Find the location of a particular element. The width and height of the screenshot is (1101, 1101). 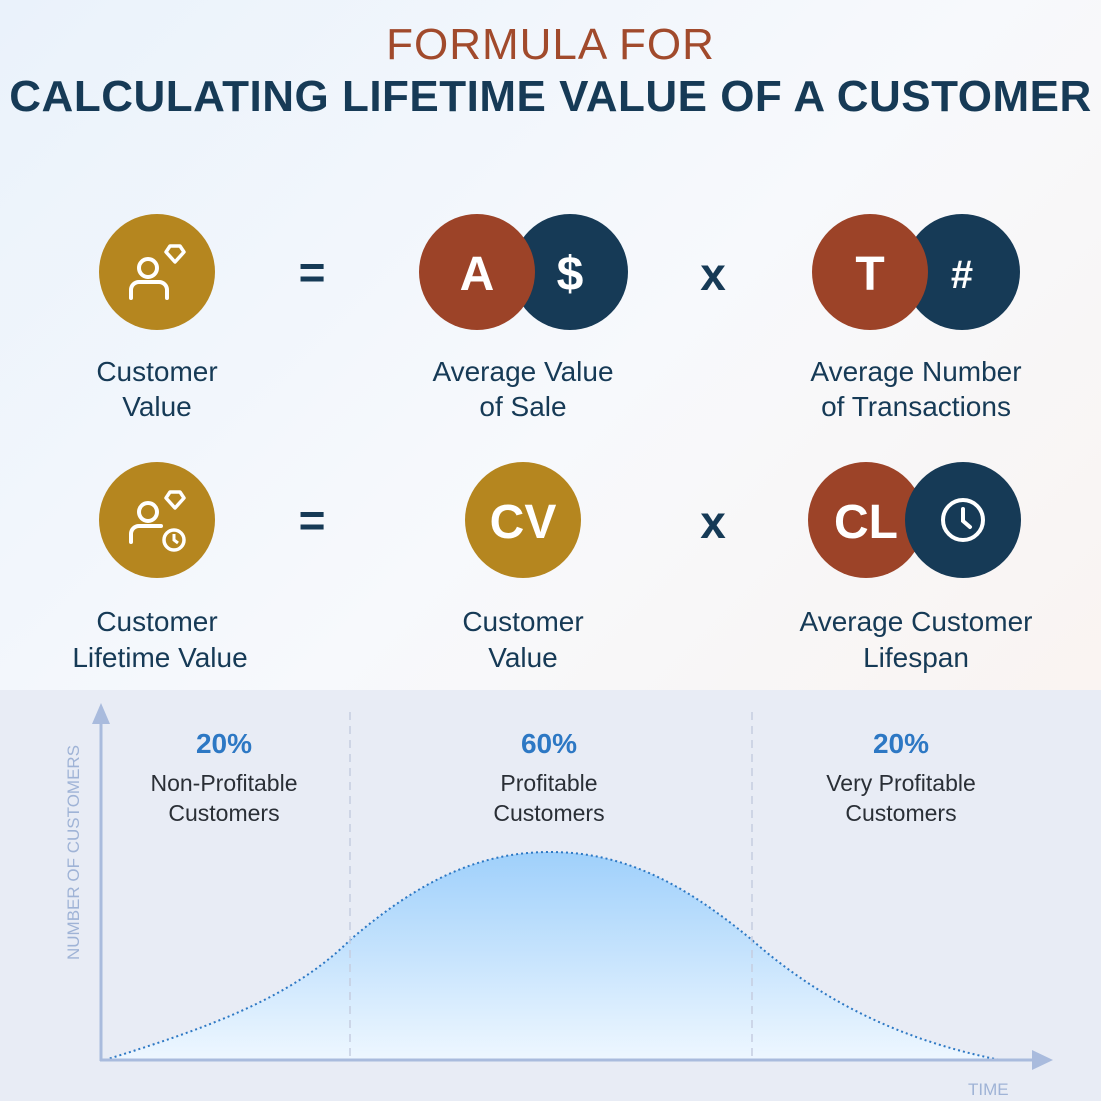

lifespan-label-2: Lifespan is located at coordinates (916, 657).